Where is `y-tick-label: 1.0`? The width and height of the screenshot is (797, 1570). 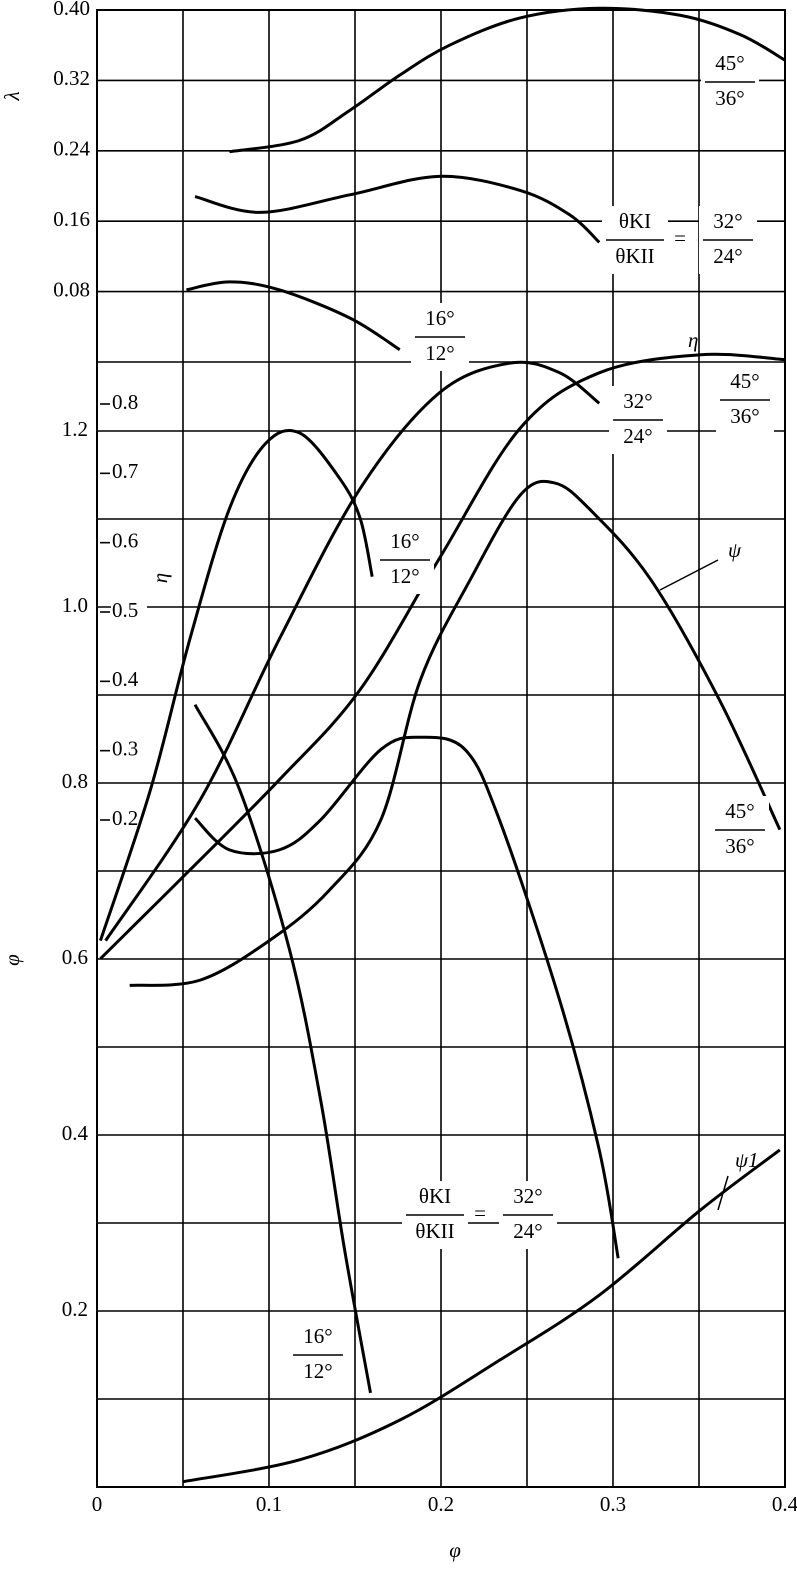 y-tick-label: 1.0 is located at coordinates (75, 605).